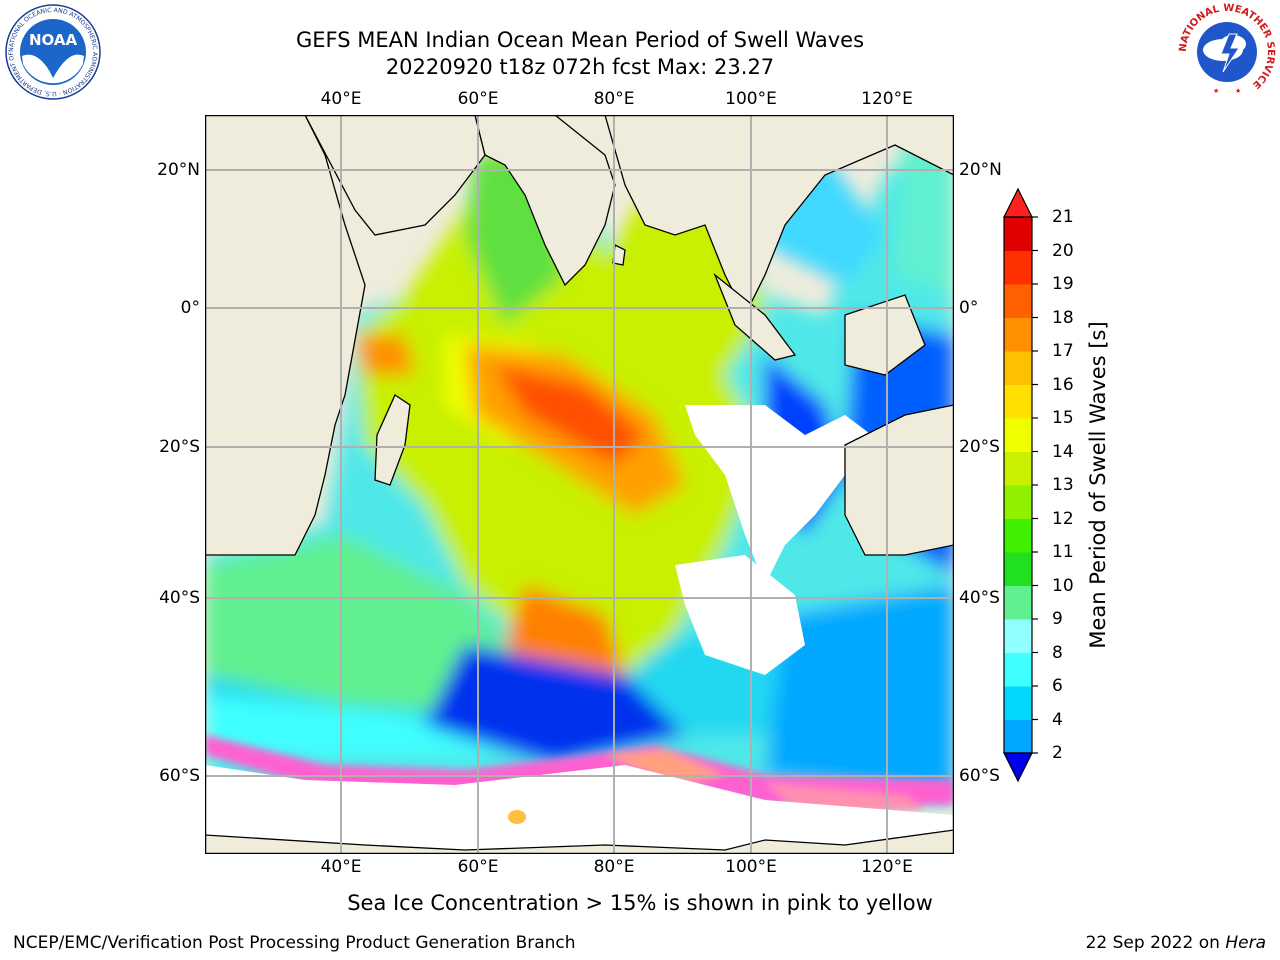 Image resolution: width=1280 pixels, height=960 pixels. I want to click on colorbar-tick-label: 11, so click(1063, 552).